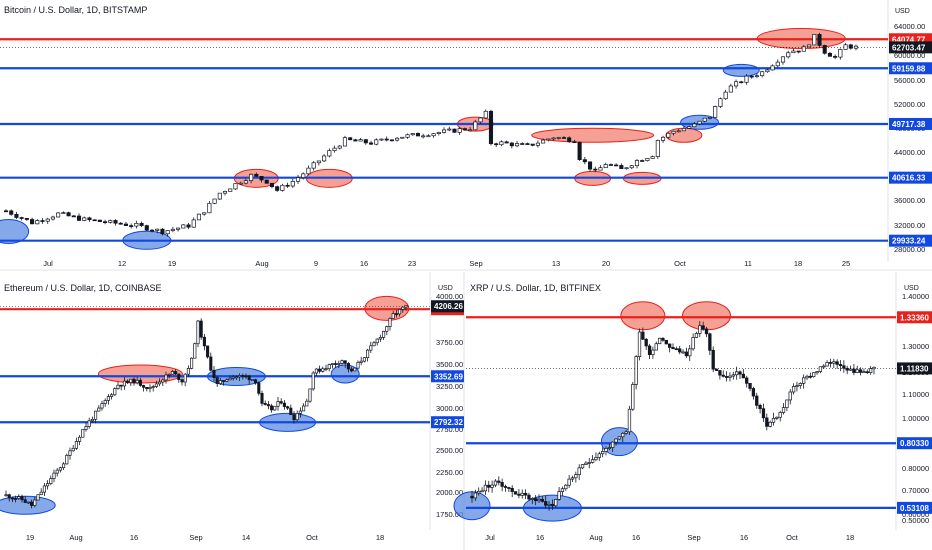 The image size is (932, 550). Describe the element at coordinates (246, 537) in the screenshot. I see `eth-x-tick-label: 14` at that location.